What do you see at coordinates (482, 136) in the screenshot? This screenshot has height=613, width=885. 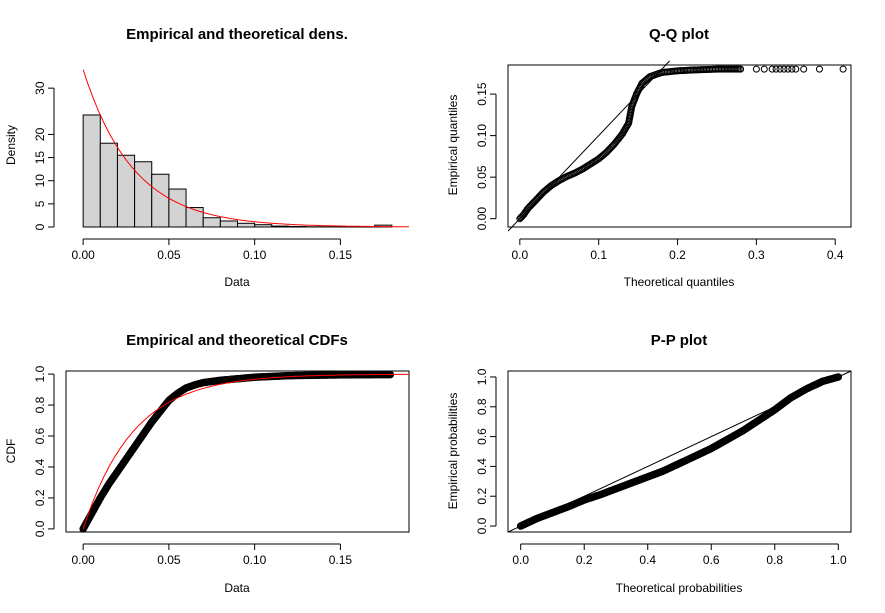 I see `y-tick-label: 0.10` at bounding box center [482, 136].